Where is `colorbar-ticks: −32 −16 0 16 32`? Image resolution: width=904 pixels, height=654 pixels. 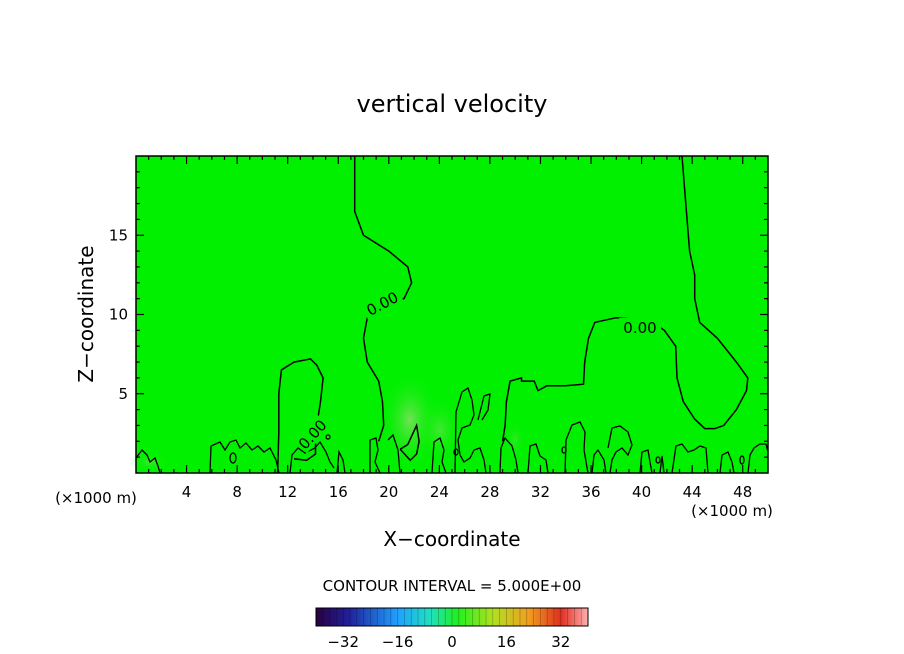 colorbar-ticks: −32 −16 0 16 32 is located at coordinates (448, 642).